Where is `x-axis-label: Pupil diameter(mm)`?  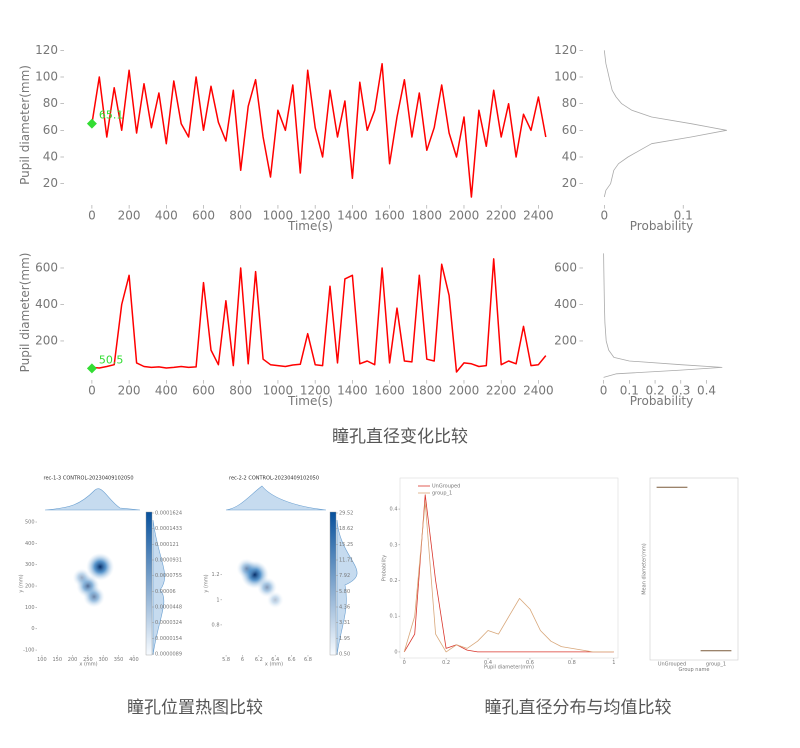 x-axis-label: Pupil diameter(mm) is located at coordinates (509, 668).